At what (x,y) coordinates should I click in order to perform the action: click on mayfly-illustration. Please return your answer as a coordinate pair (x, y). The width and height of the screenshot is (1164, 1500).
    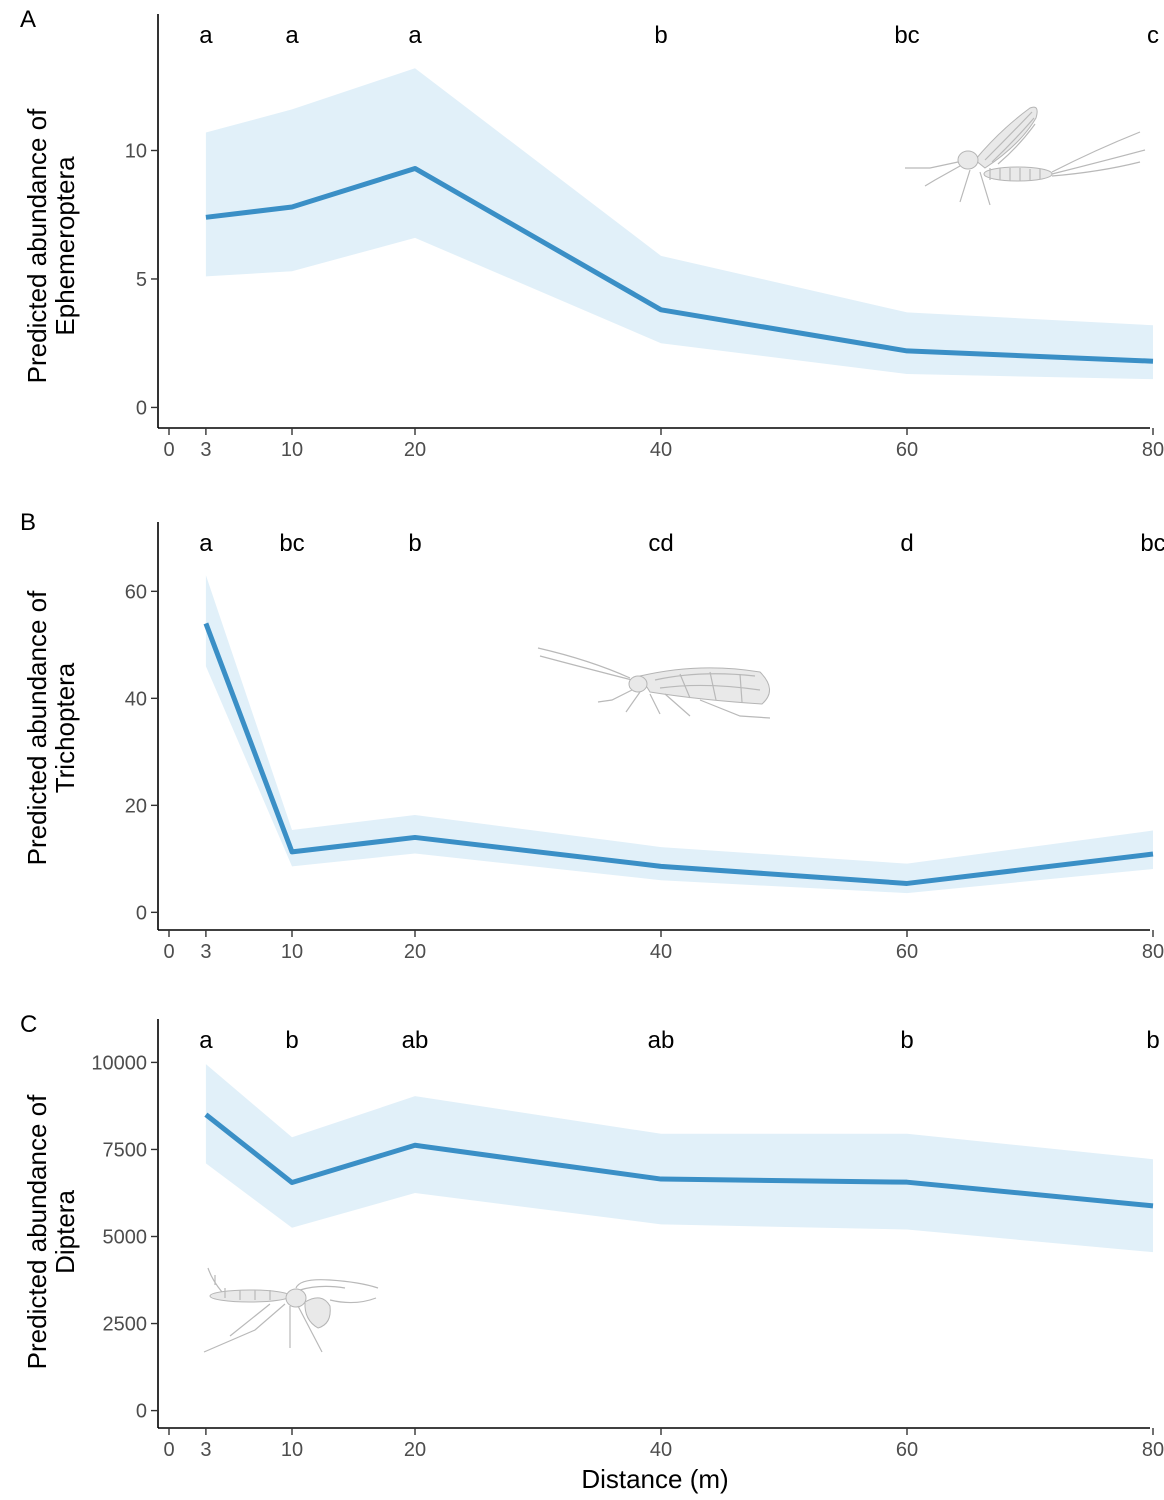
    Looking at the image, I should click on (1025, 156).